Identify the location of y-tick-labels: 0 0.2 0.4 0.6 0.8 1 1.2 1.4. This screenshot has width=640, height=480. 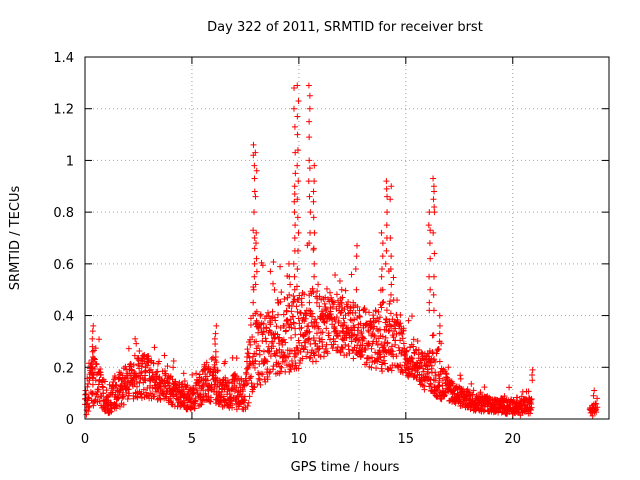
(63, 239).